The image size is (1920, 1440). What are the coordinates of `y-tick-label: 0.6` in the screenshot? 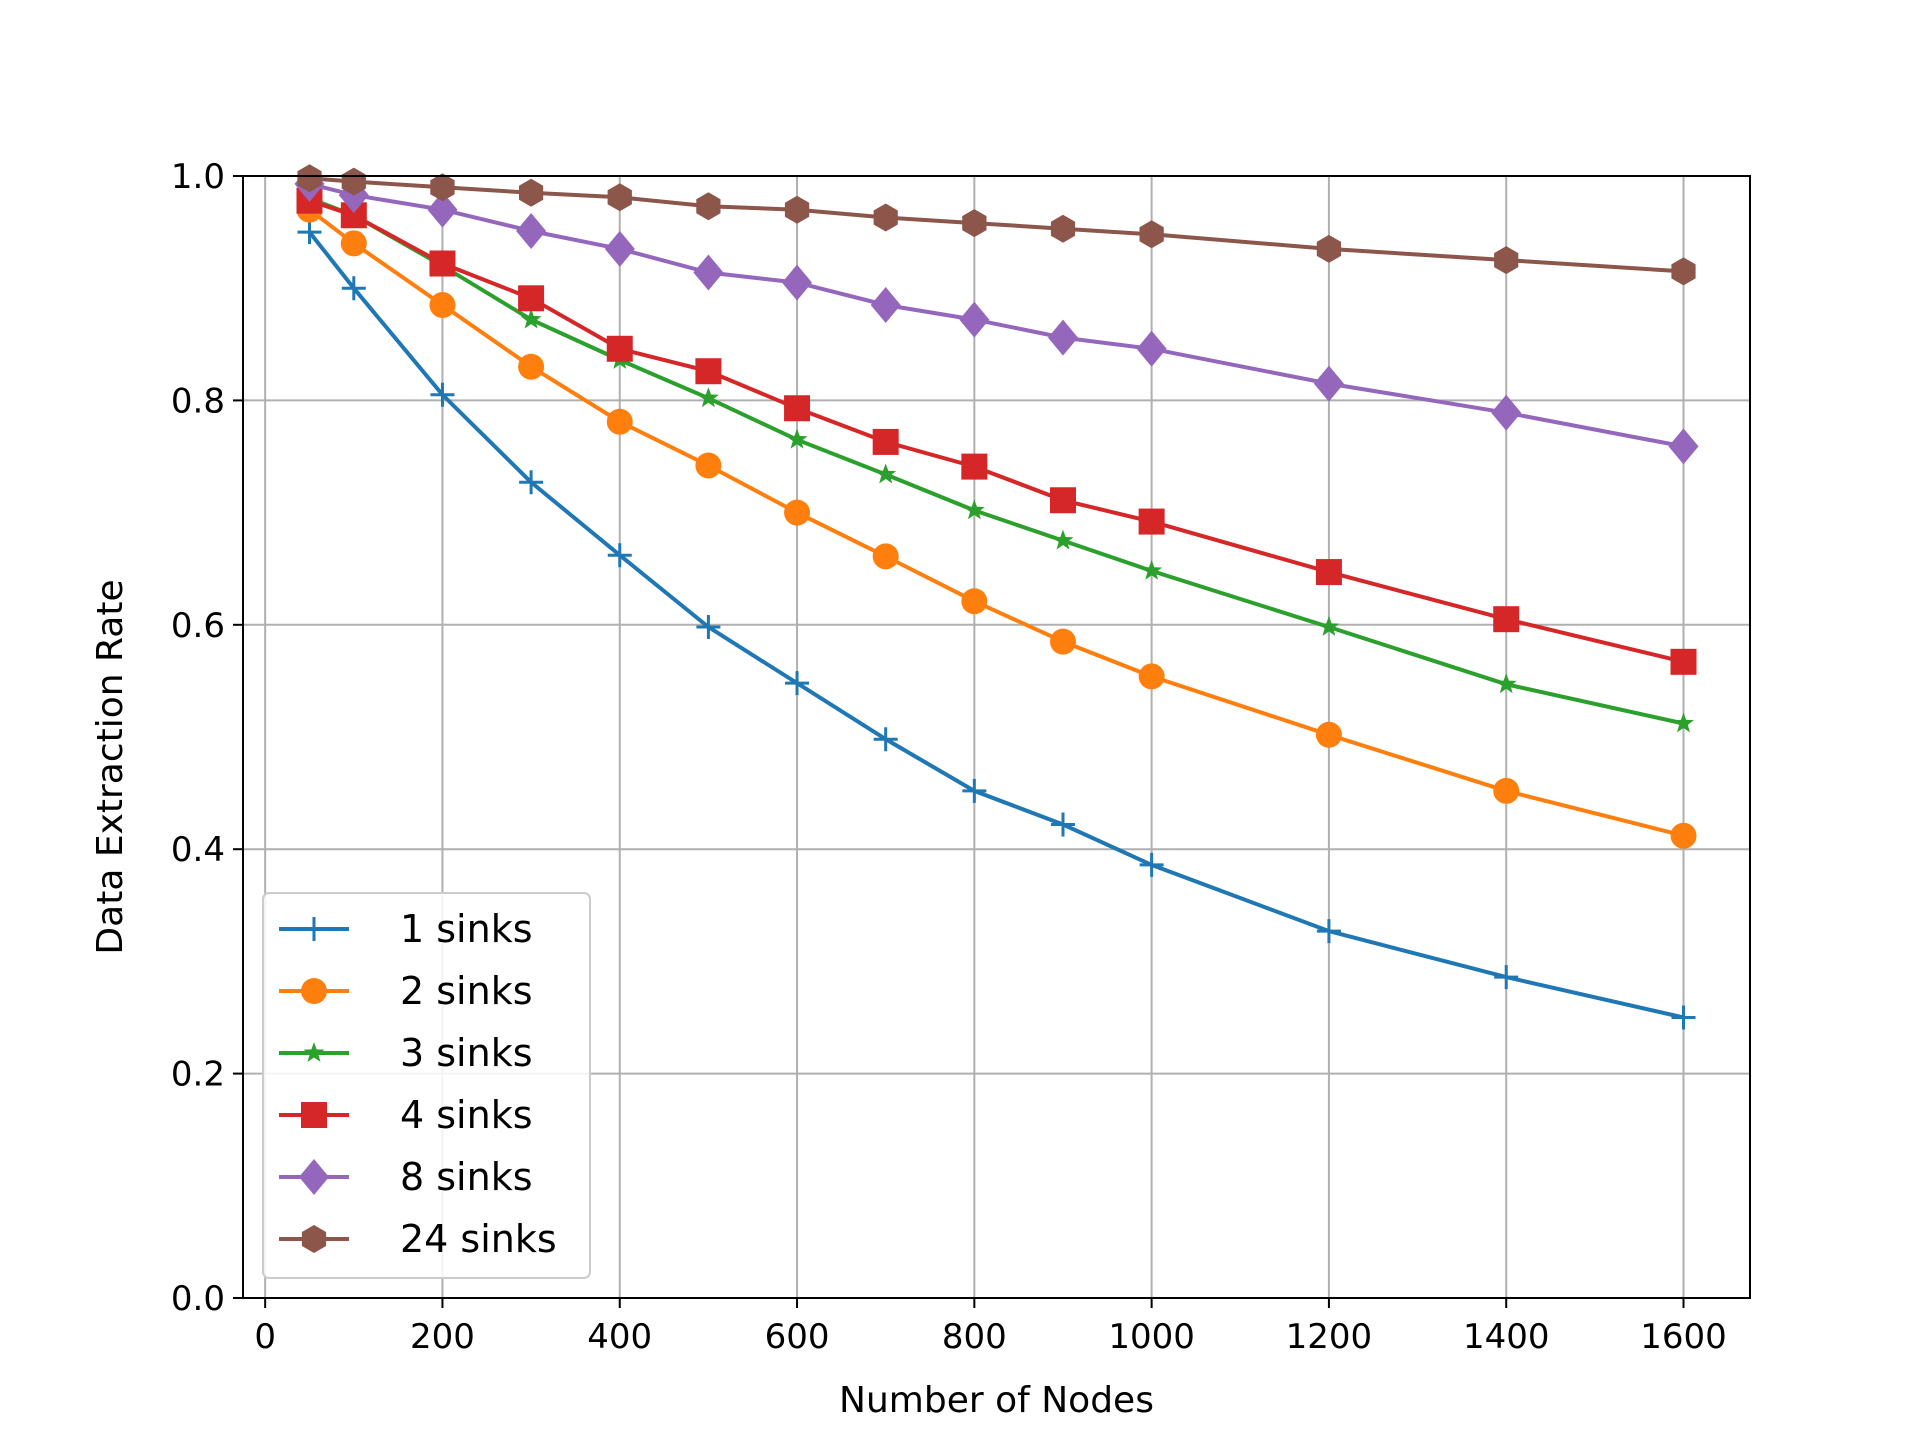 It's located at (198, 626).